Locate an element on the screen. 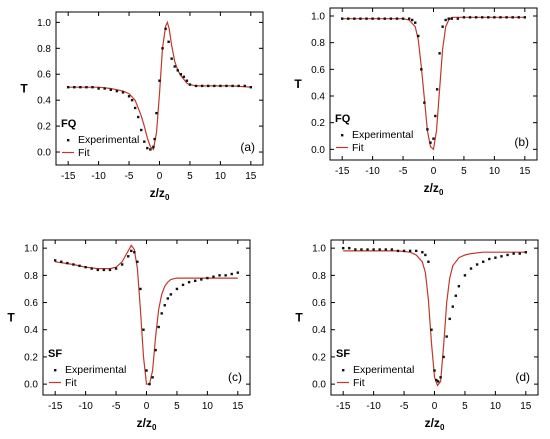 The height and width of the screenshot is (439, 550). y-tick-label: 0.4 is located at coordinates (44, 101).